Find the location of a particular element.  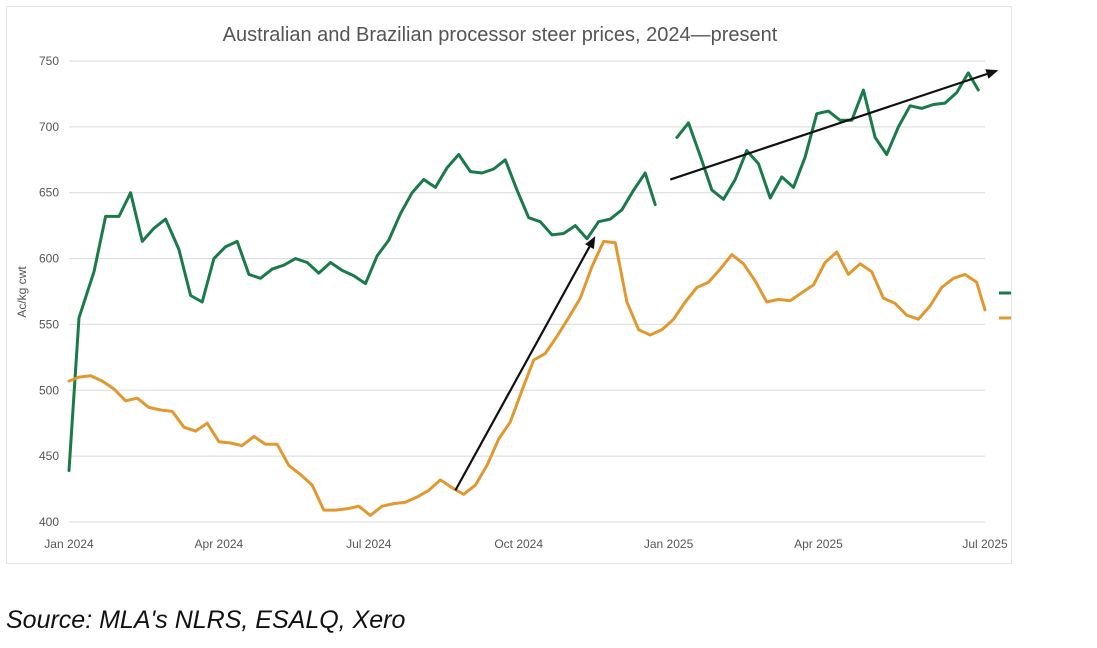

x-tick-label: Apr 2024 is located at coordinates (219, 544).